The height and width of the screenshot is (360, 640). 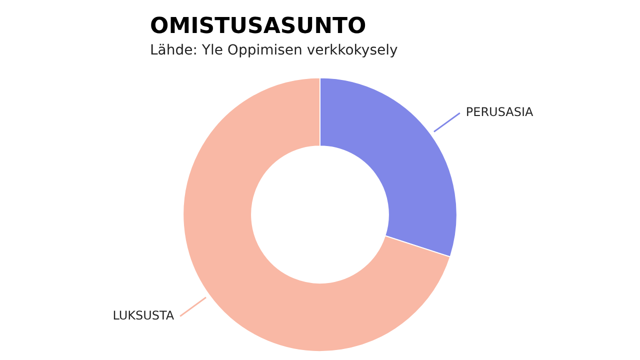 What do you see at coordinates (258, 26) in the screenshot?
I see `chart-title: OMISTUSASUNTO` at bounding box center [258, 26].